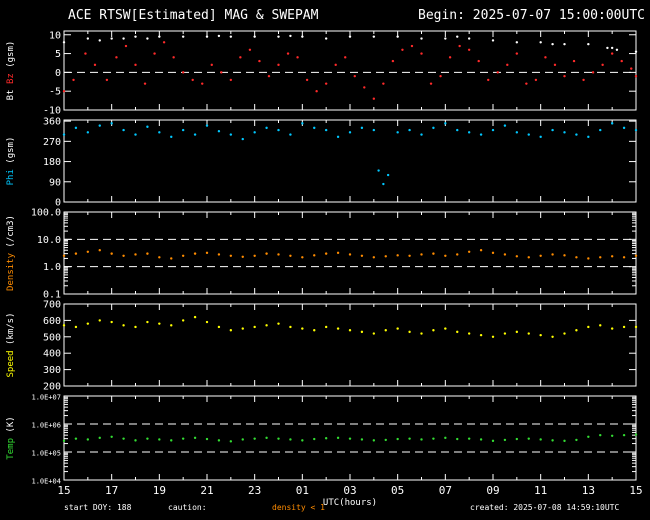 This screenshot has height=520, width=650. What do you see at coordinates (55, 92) in the screenshot?
I see `mag-ytick-label: -5` at bounding box center [55, 92].